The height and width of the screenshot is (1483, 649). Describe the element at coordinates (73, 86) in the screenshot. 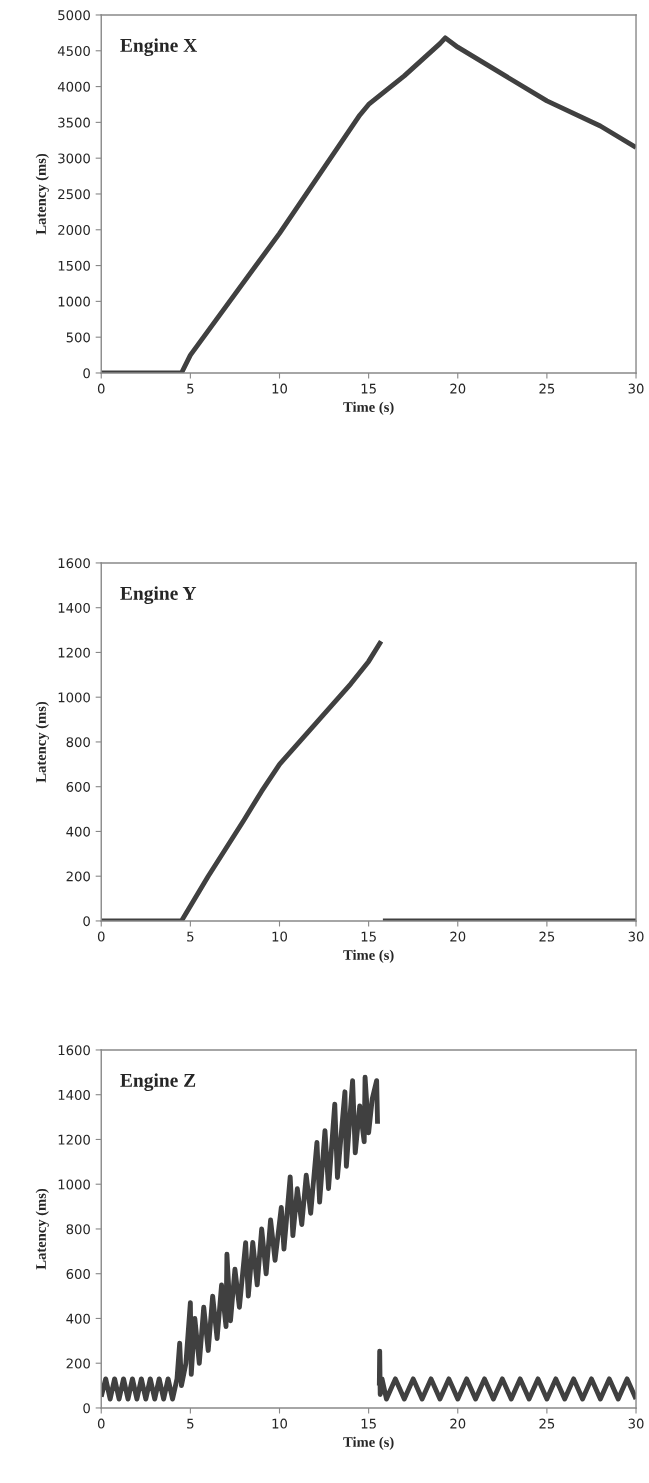

I see `y-tick-label: 4000` at that location.